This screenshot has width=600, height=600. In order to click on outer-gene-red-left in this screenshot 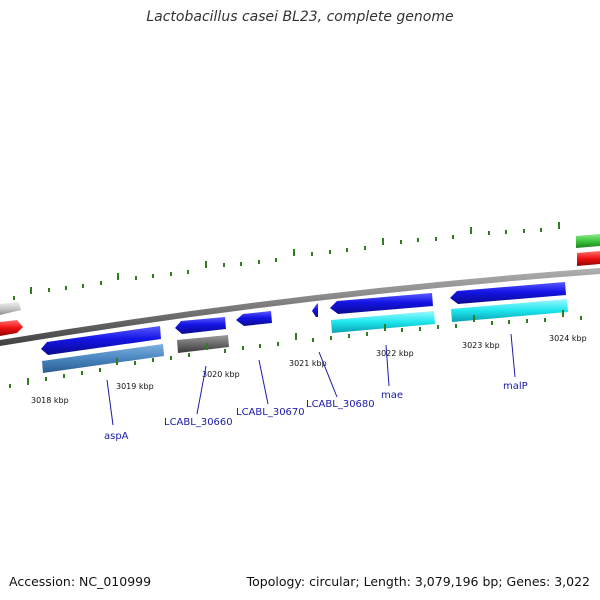, I will do `click(11, 328)`.